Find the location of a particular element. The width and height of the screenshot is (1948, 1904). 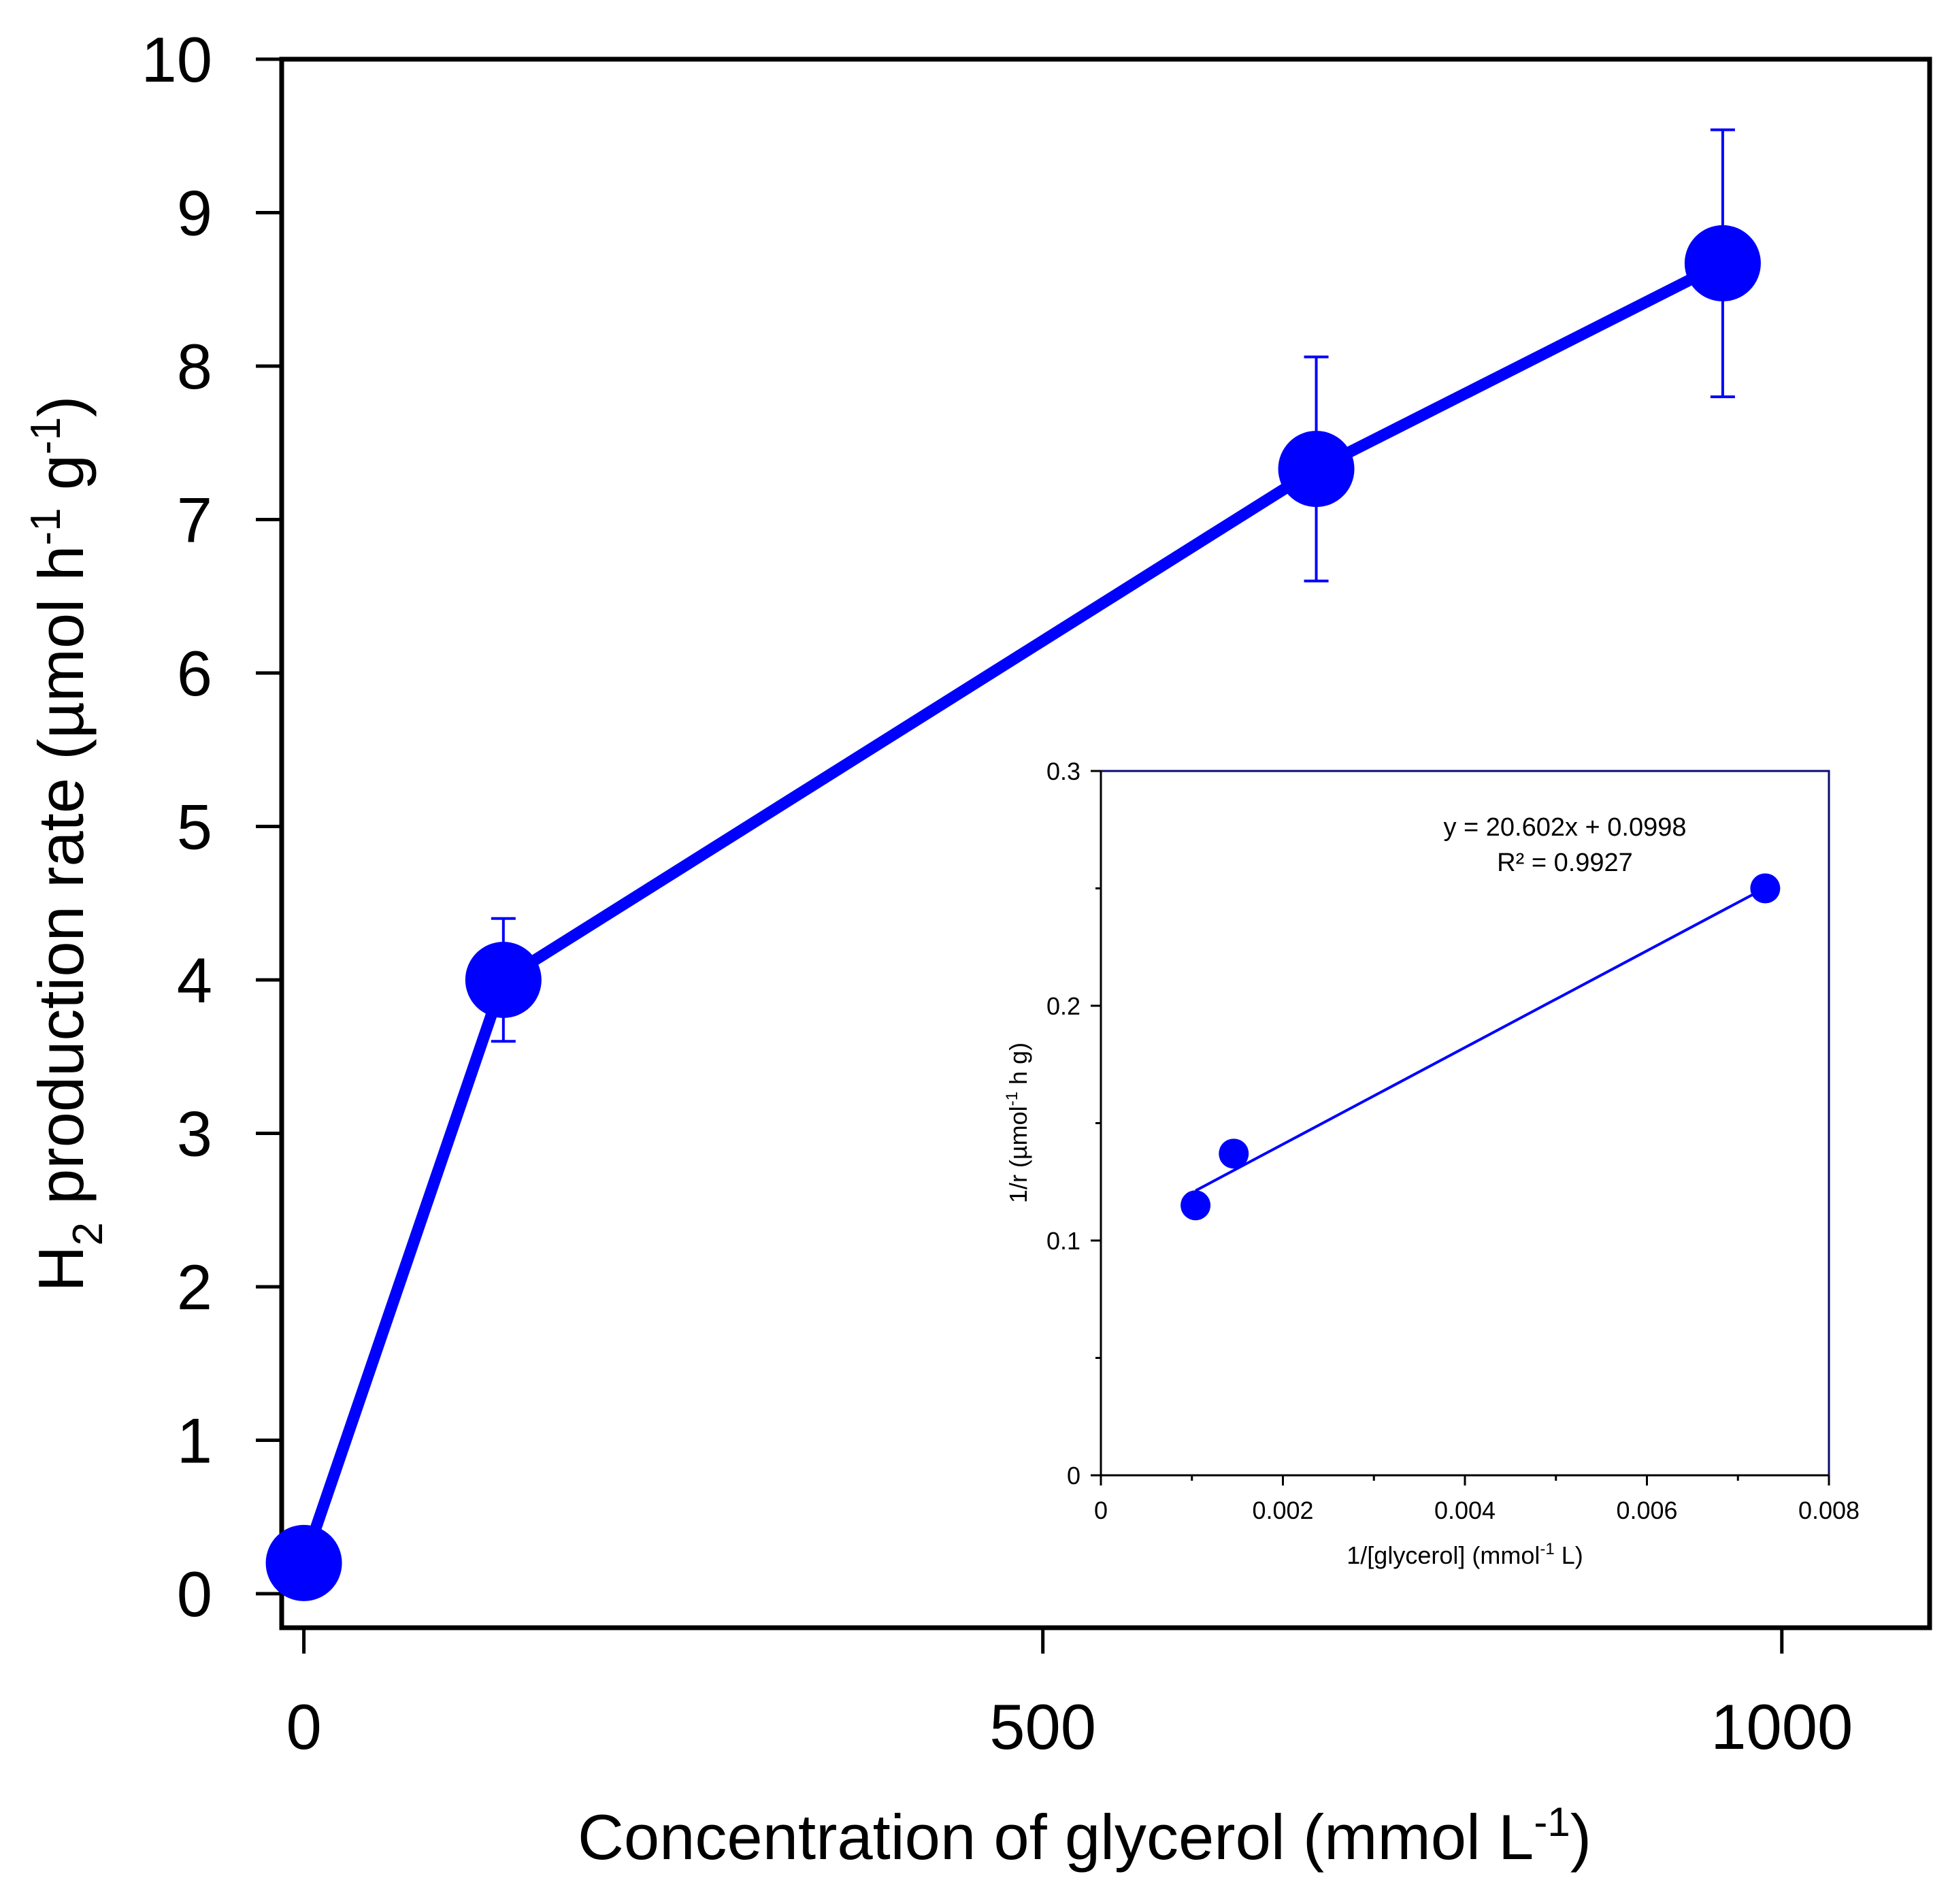

inset-y-axis: 0 0.1 0.2 0.3 is located at coordinates (1073, 1124).